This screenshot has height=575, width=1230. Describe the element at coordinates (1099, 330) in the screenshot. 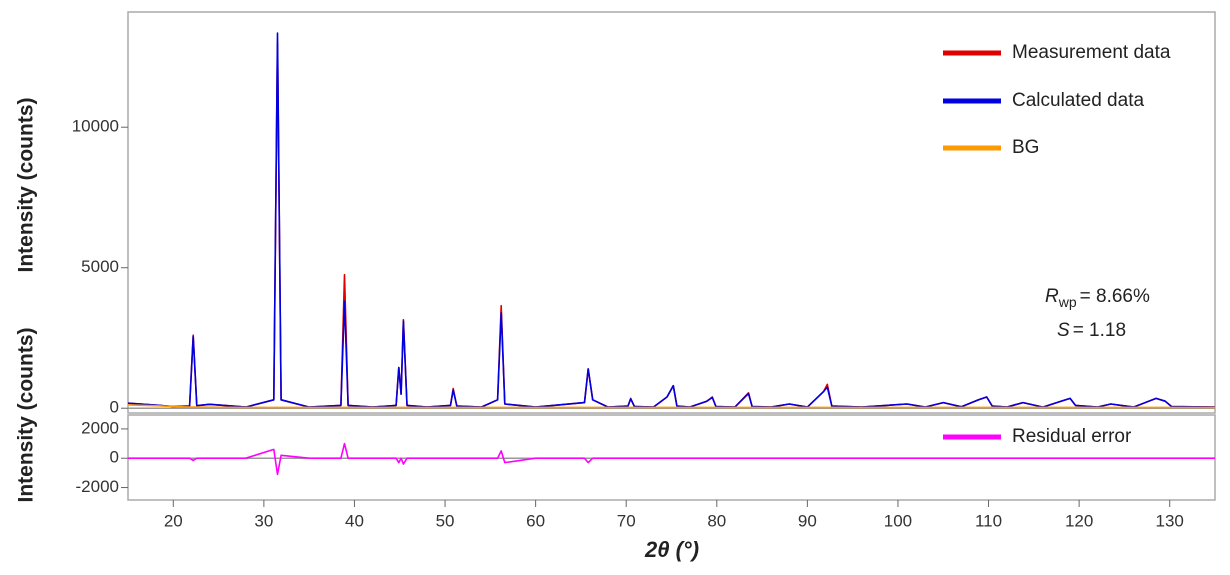

I see `annotation-text: = 1.18` at that location.